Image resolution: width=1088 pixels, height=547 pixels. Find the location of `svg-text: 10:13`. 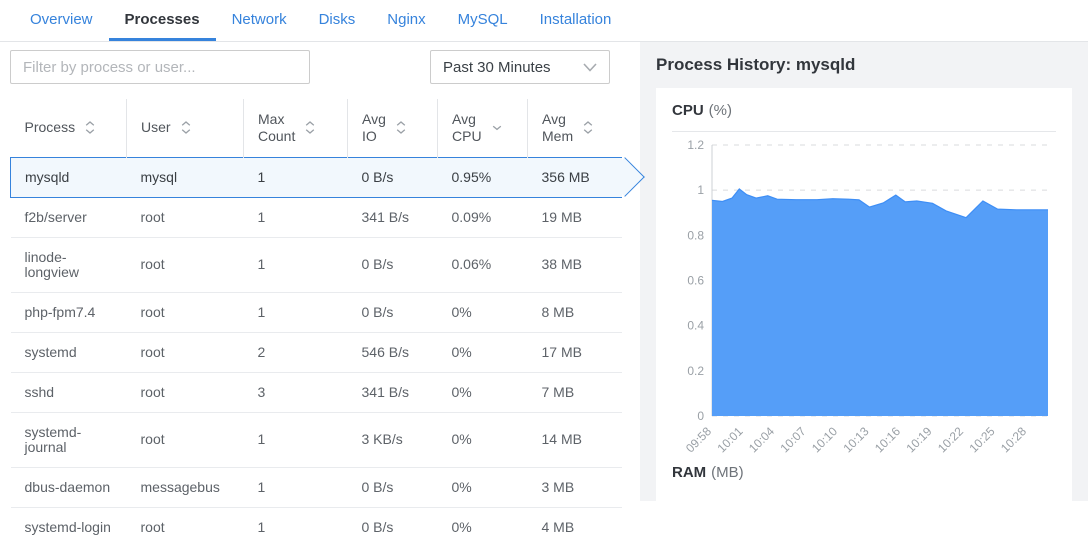

svg-text: 10:13 is located at coordinates (855, 439).